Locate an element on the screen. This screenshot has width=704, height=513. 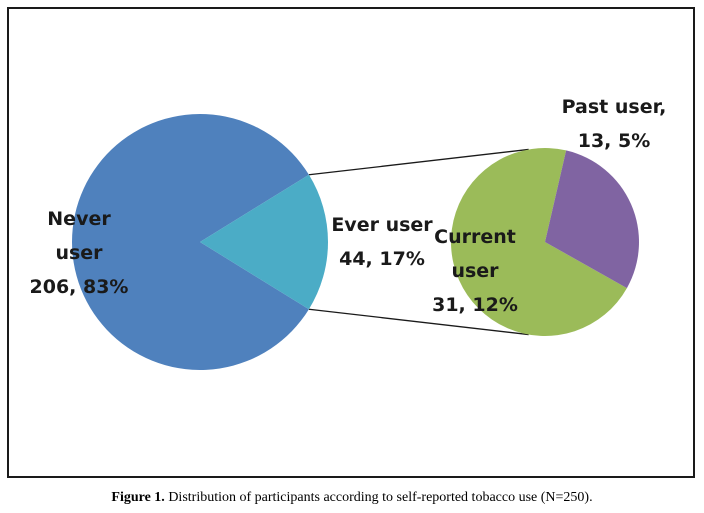
data-label-line: Past user, is located at coordinates (614, 107).